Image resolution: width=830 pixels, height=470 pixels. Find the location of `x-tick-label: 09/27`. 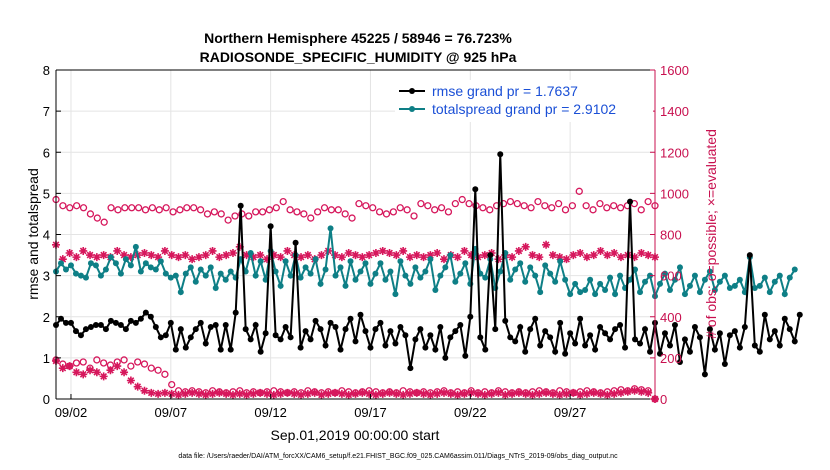

x-tick-label: 09/27 is located at coordinates (570, 412).